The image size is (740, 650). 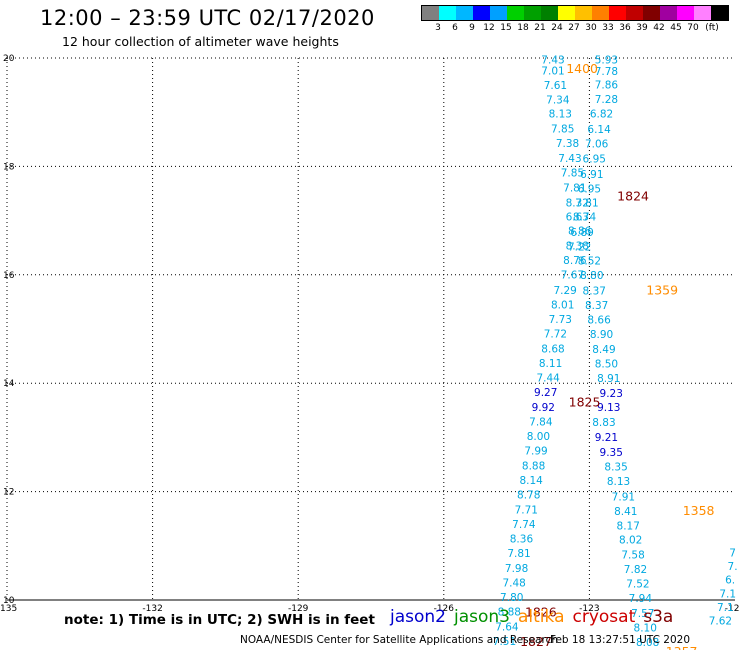 What do you see at coordinates (541, 422) in the screenshot?
I see `wave-height-label: 7.84` at bounding box center [541, 422].